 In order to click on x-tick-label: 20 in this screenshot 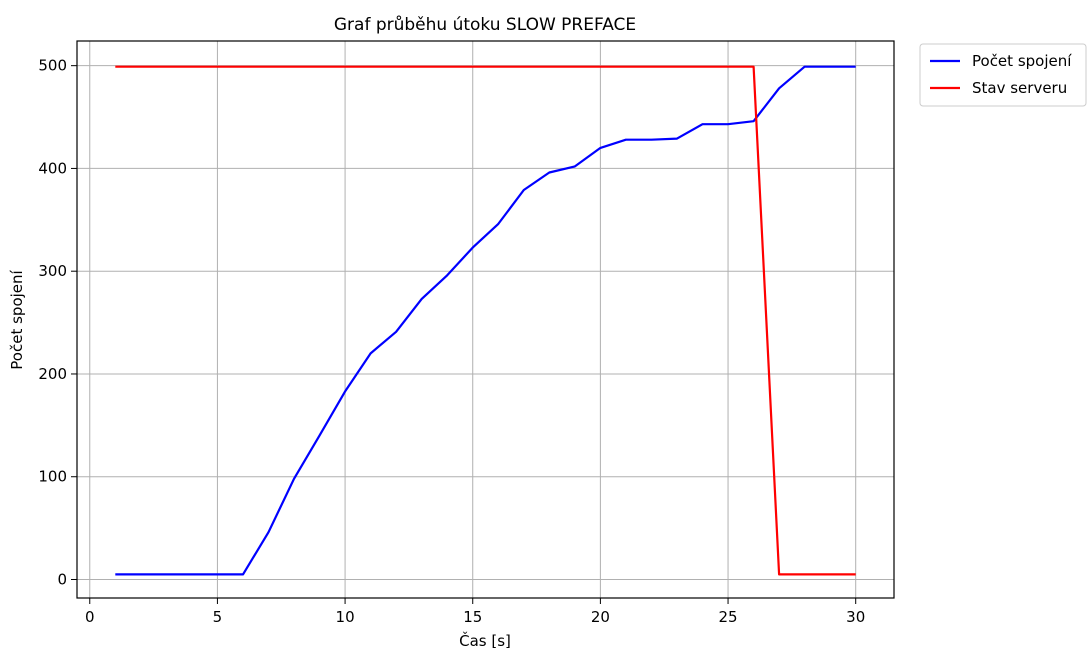, I will do `click(600, 617)`.